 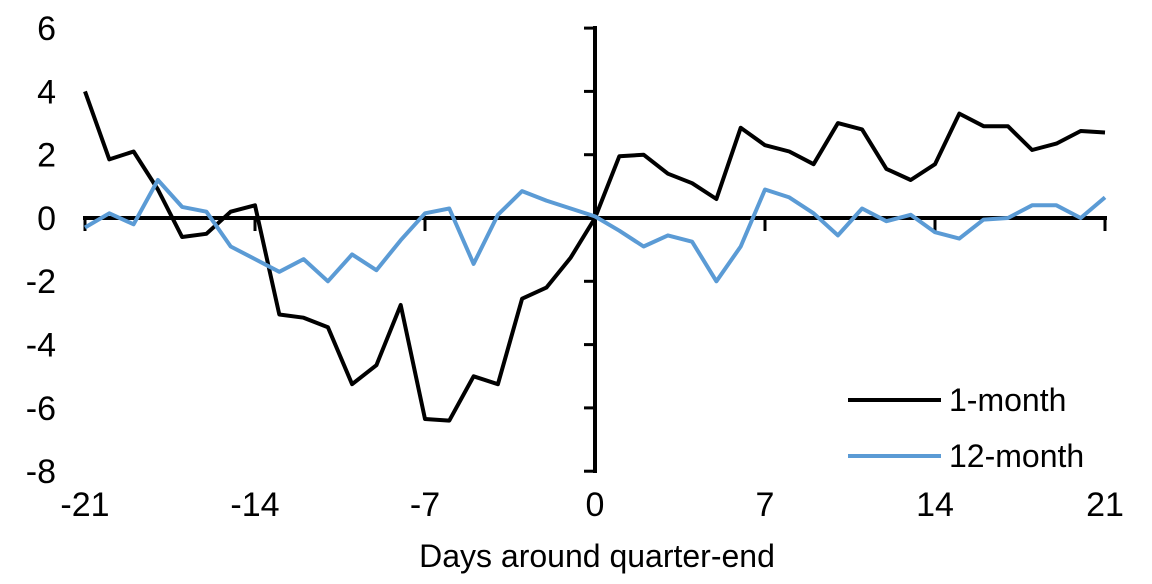 What do you see at coordinates (597, 556) in the screenshot?
I see `x-axis-title: Days around quarter-end` at bounding box center [597, 556].